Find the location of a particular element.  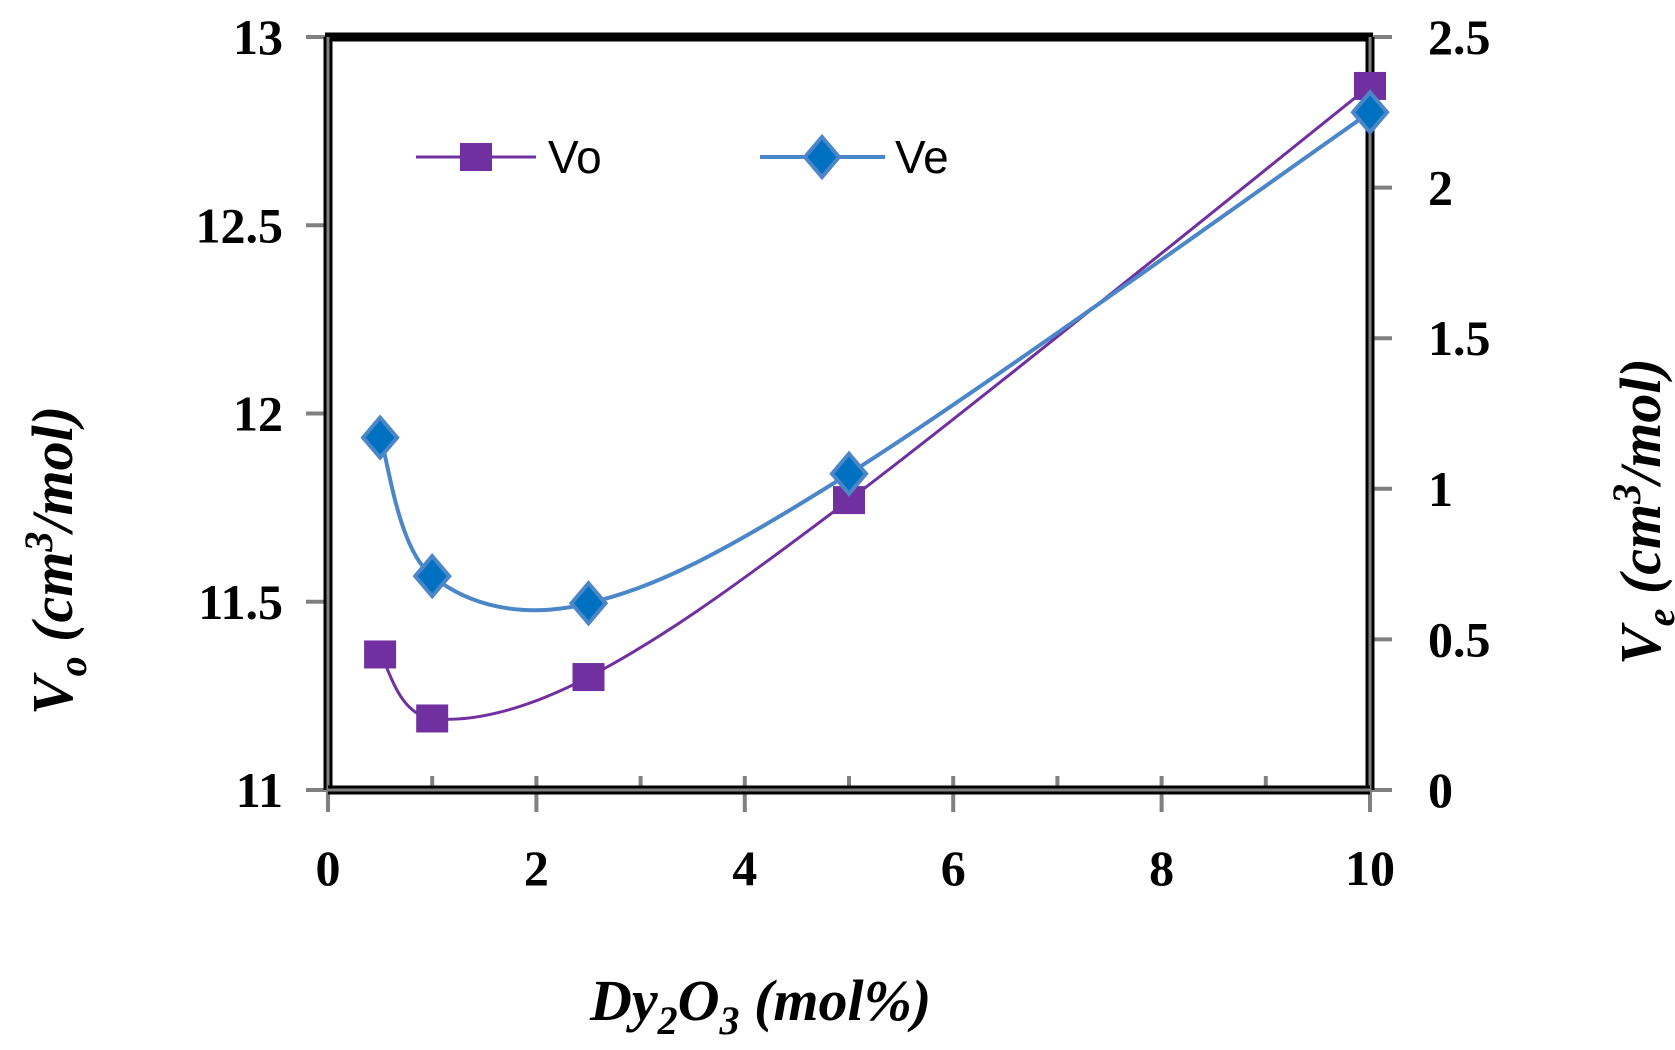

x-axis-label: Dy2O3 (mol%) is located at coordinates (760, 1005).